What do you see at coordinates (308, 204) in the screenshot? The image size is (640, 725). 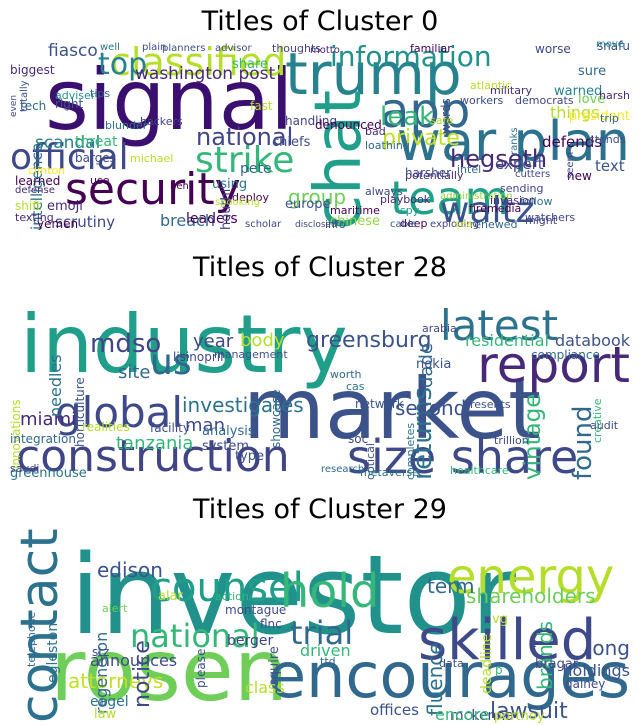 I see `cloud-word: europe` at bounding box center [308, 204].